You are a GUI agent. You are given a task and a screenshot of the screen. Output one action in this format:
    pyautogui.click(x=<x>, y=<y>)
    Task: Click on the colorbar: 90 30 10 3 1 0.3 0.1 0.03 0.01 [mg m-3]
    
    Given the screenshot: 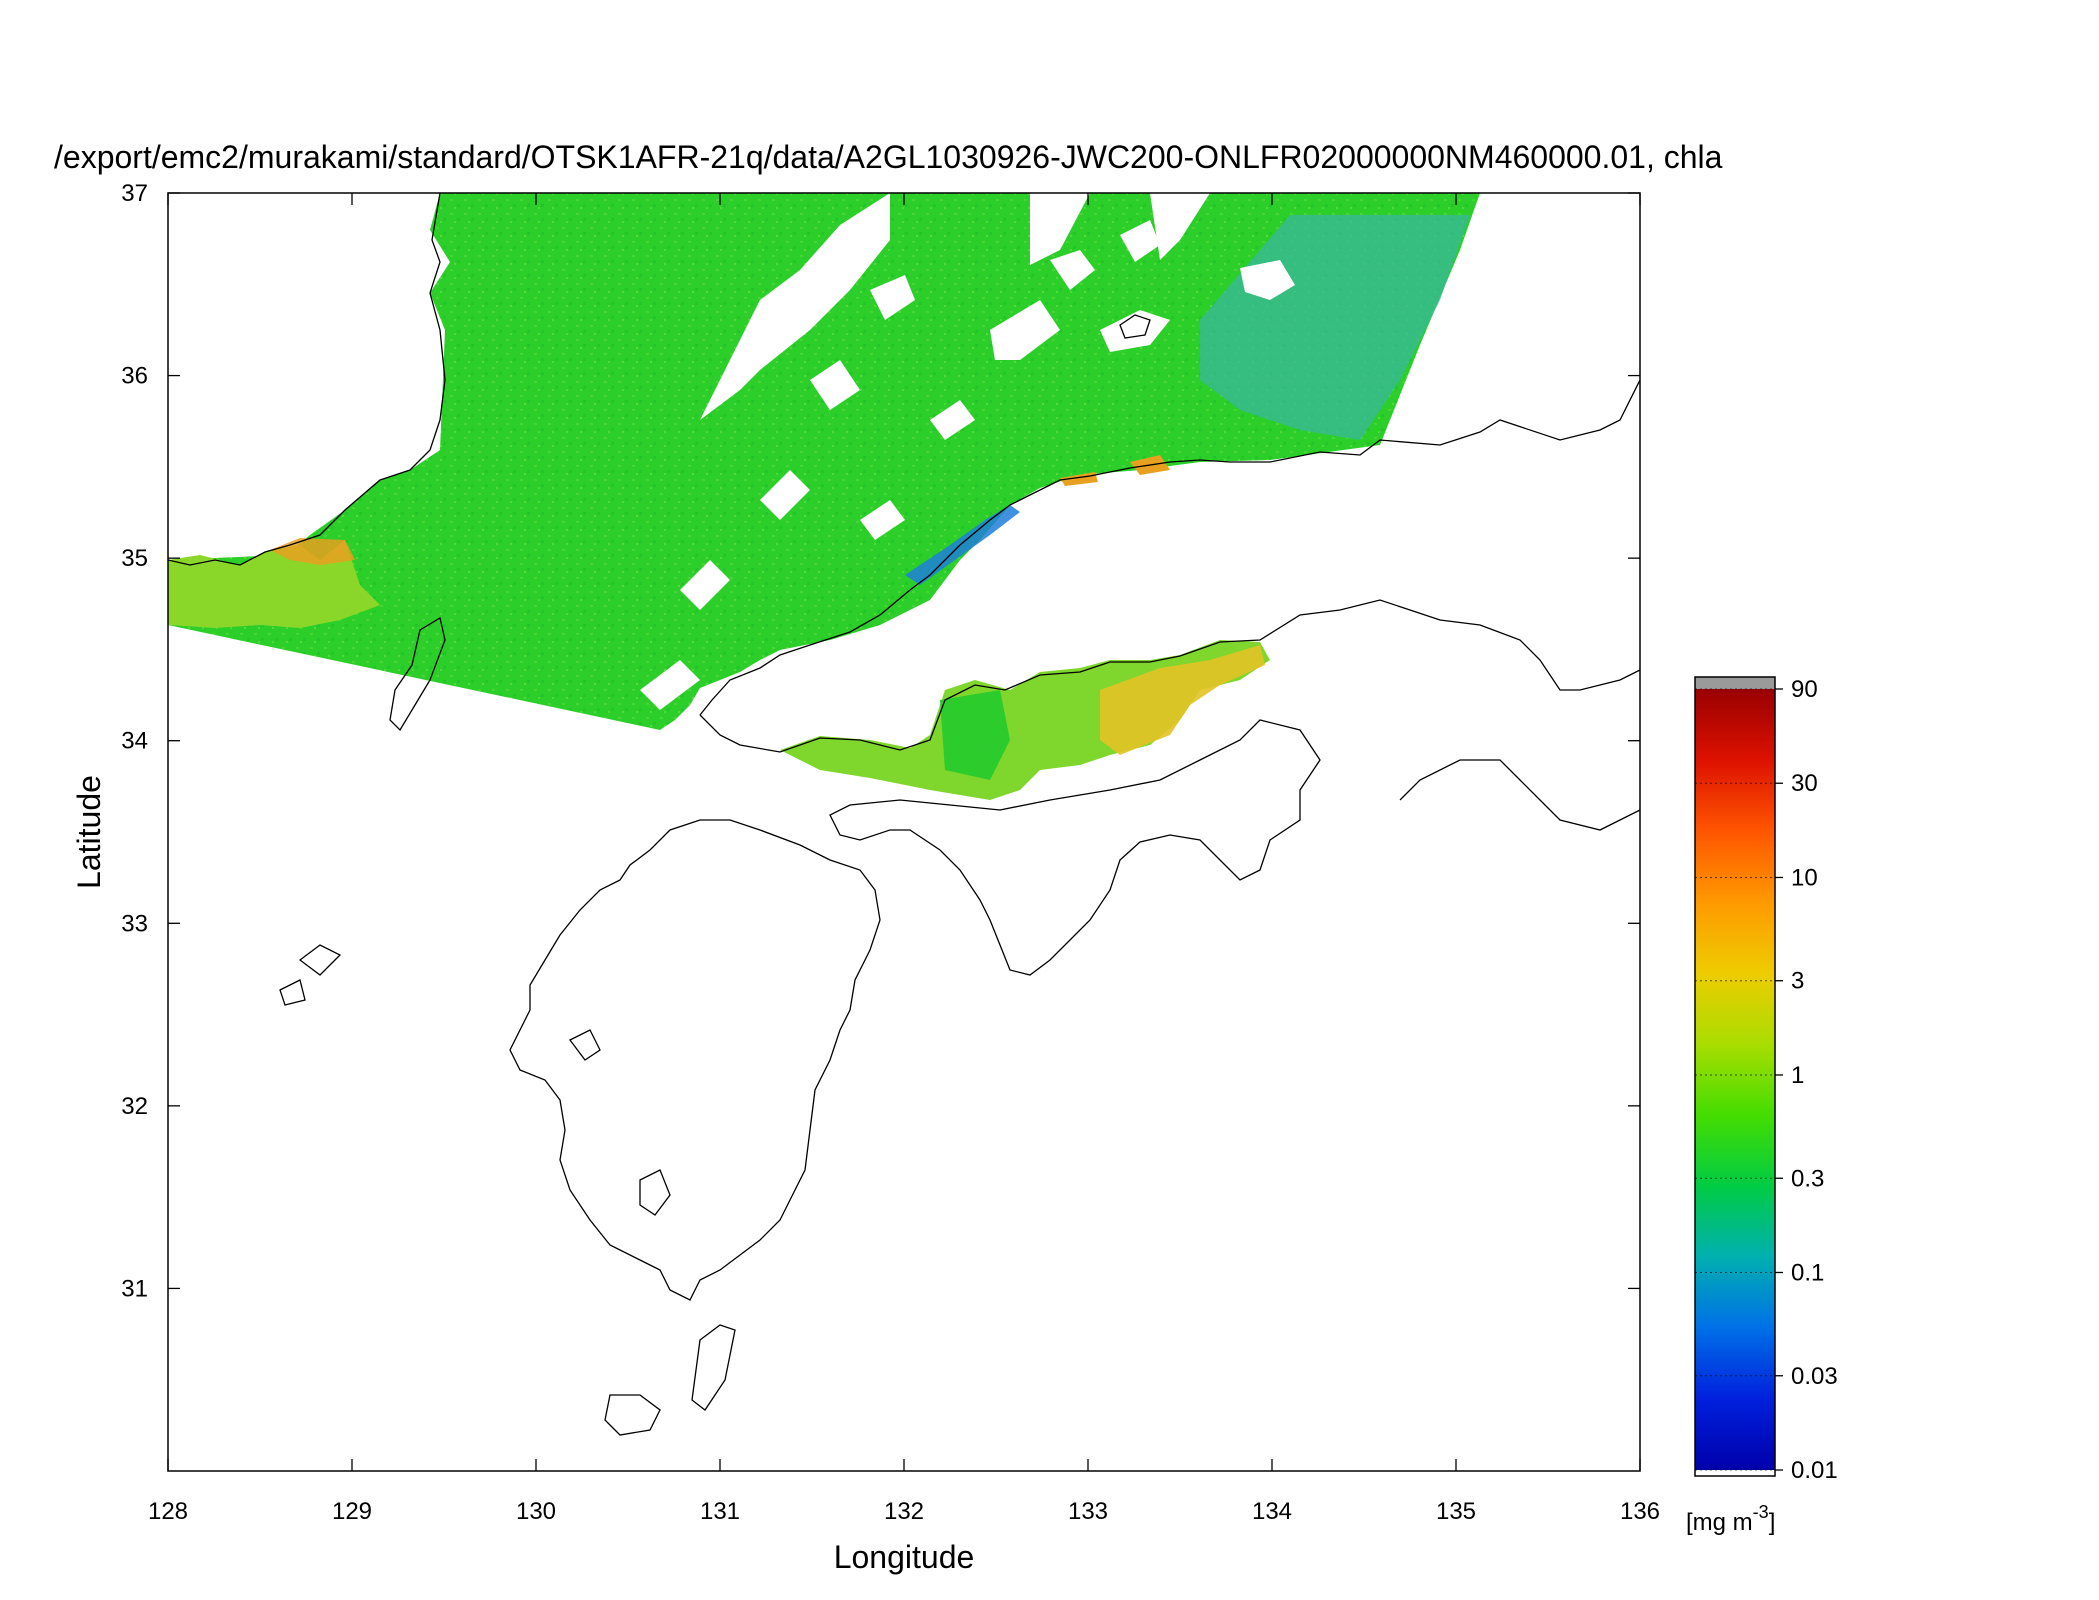 What is the action you would take?
    pyautogui.click(x=1762, y=1106)
    